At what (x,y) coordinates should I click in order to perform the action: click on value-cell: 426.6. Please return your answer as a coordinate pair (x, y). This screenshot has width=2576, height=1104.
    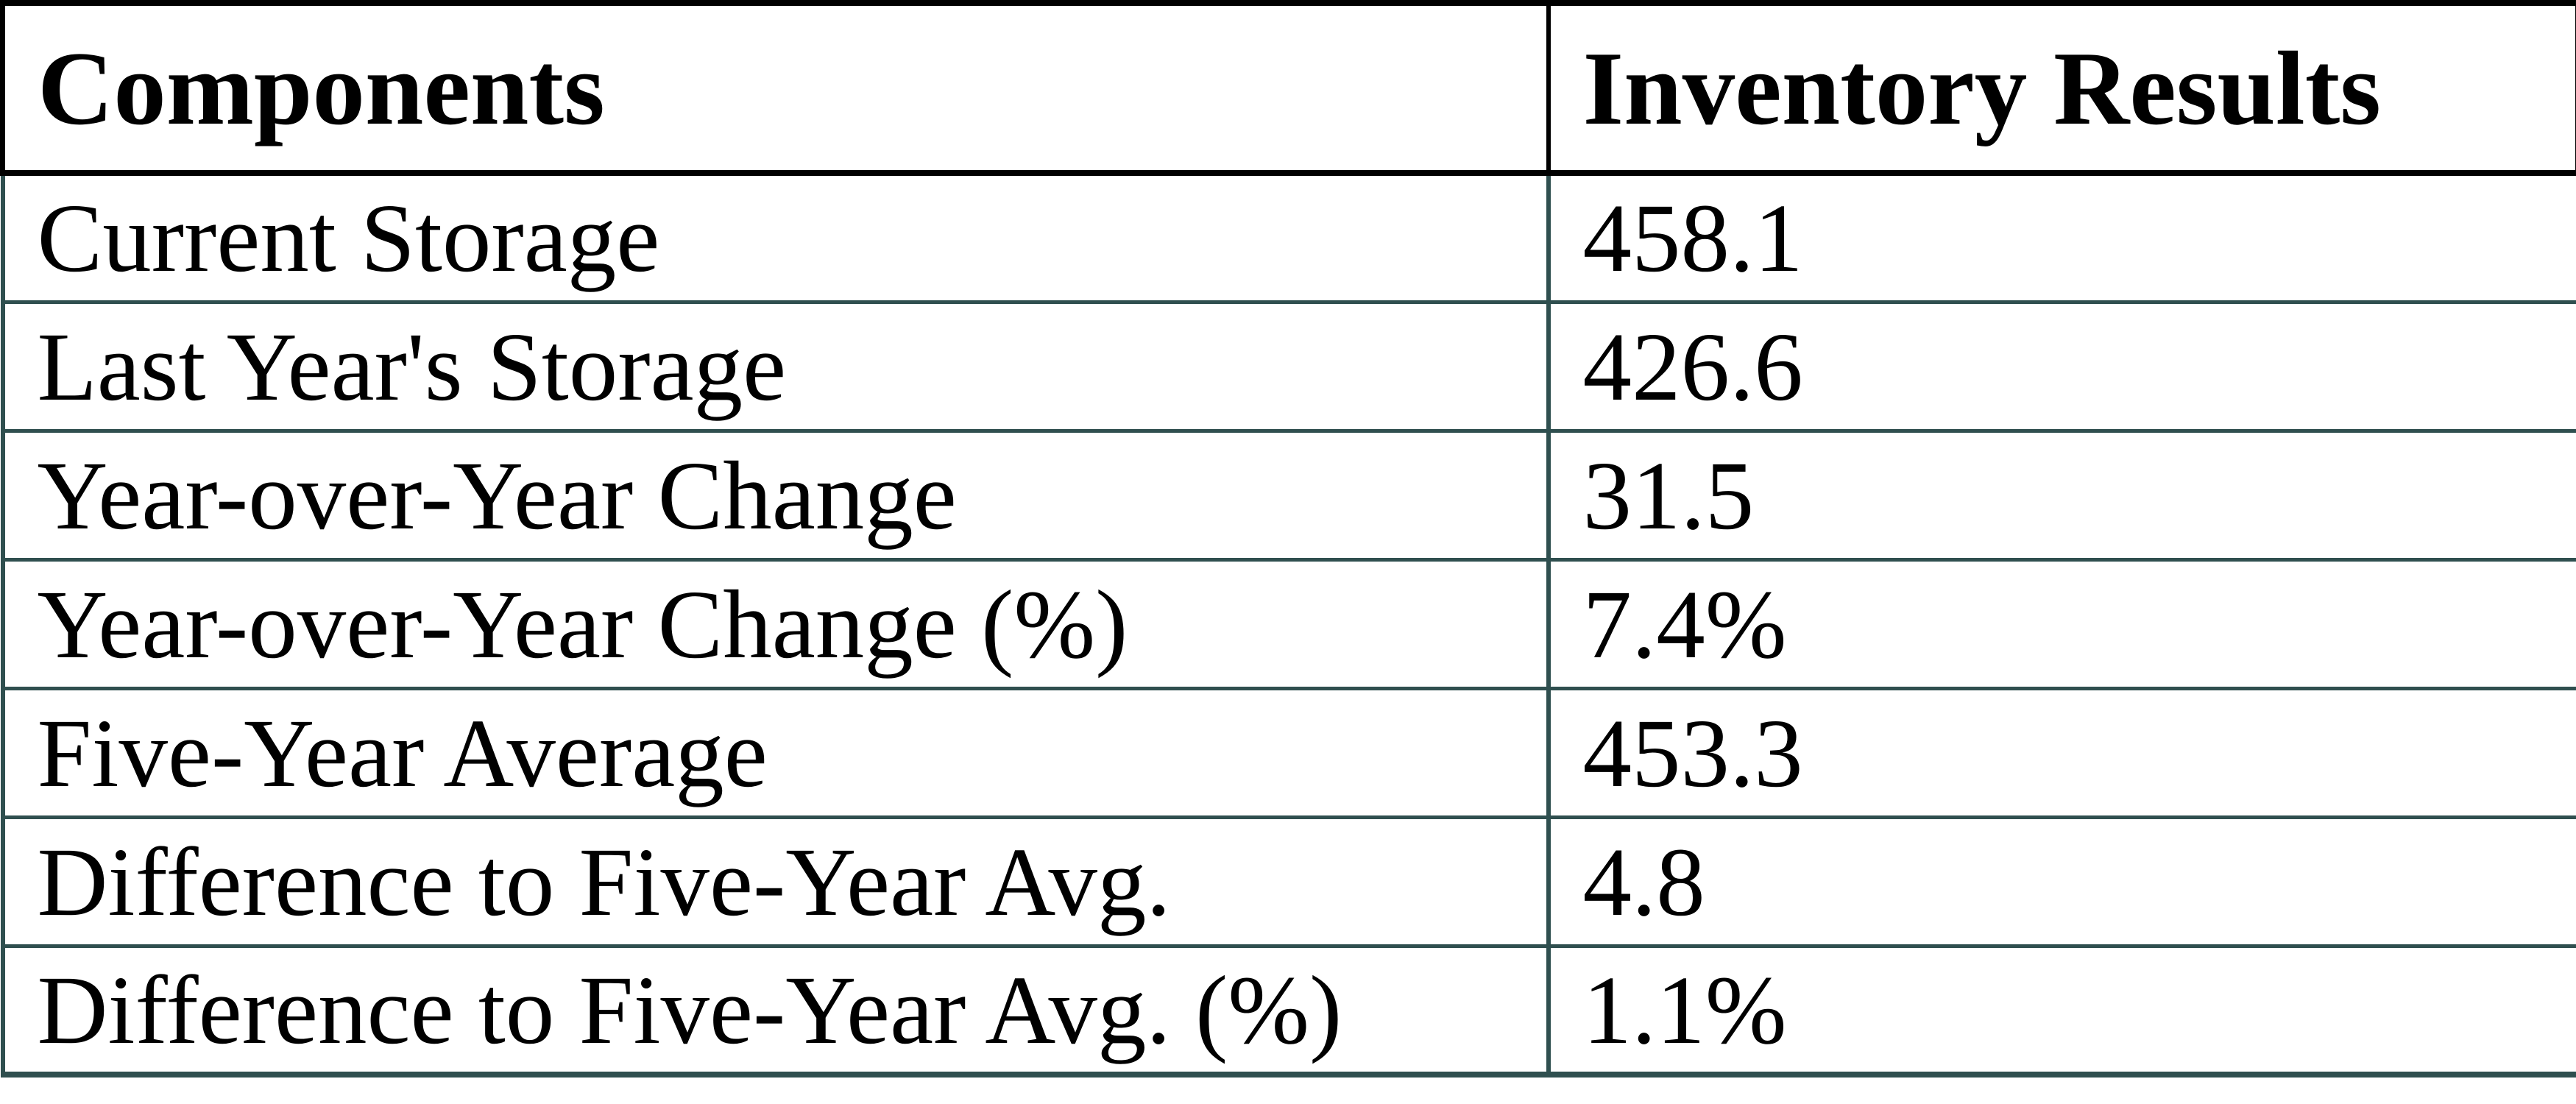
    Looking at the image, I should click on (2061, 366).